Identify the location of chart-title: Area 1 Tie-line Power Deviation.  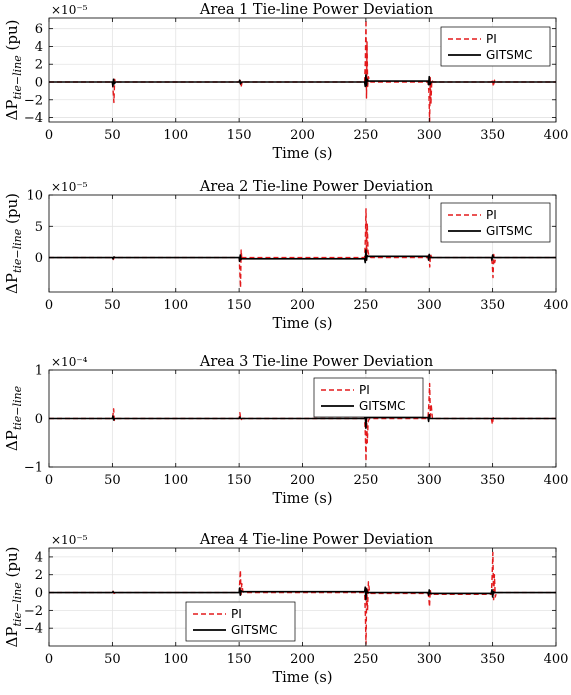
(316, 10).